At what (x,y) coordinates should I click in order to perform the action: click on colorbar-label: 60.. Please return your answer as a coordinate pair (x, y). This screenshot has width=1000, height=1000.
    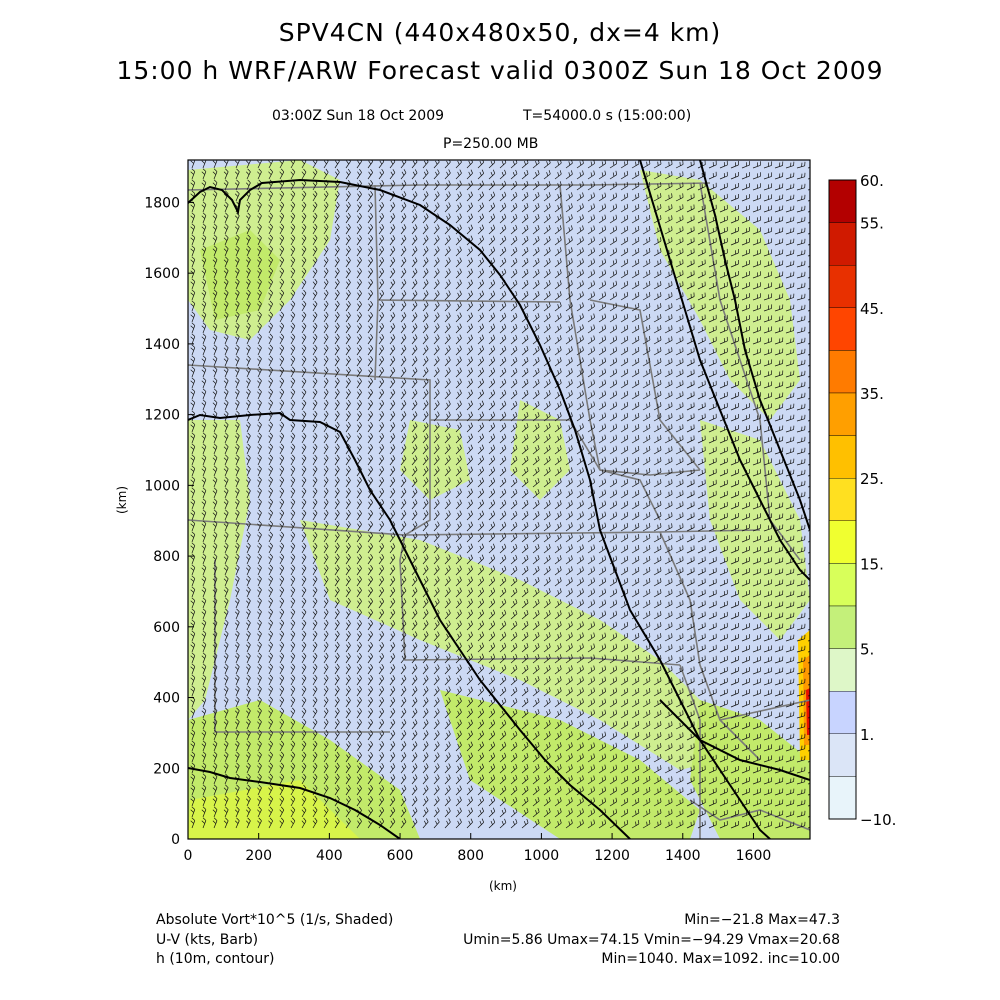
    Looking at the image, I should click on (872, 181).